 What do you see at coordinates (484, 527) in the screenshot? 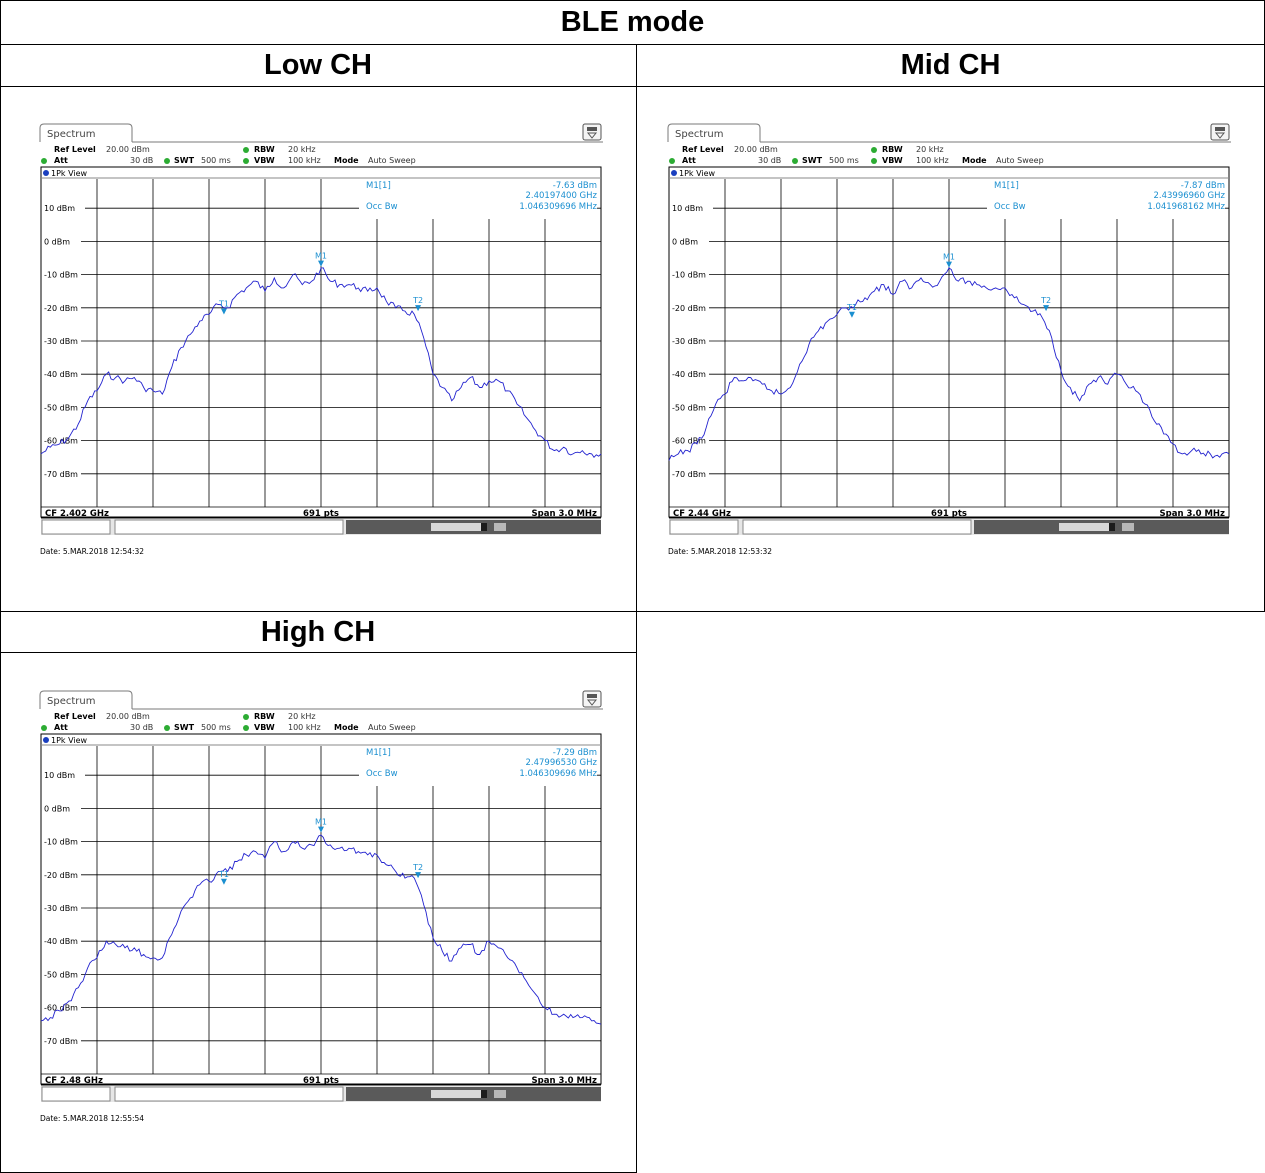
I see `status-progress-end` at bounding box center [484, 527].